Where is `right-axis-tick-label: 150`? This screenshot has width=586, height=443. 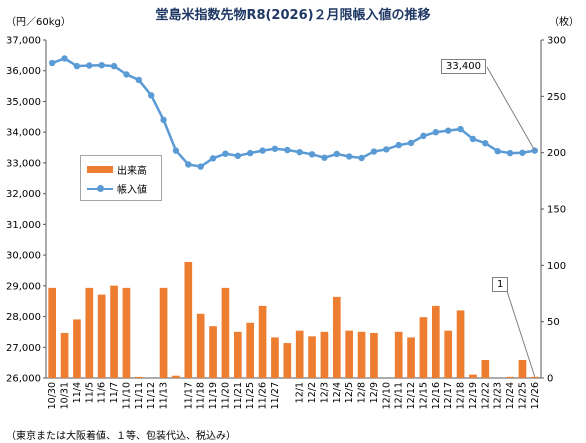 right-axis-tick-label: 150 is located at coordinates (556, 210).